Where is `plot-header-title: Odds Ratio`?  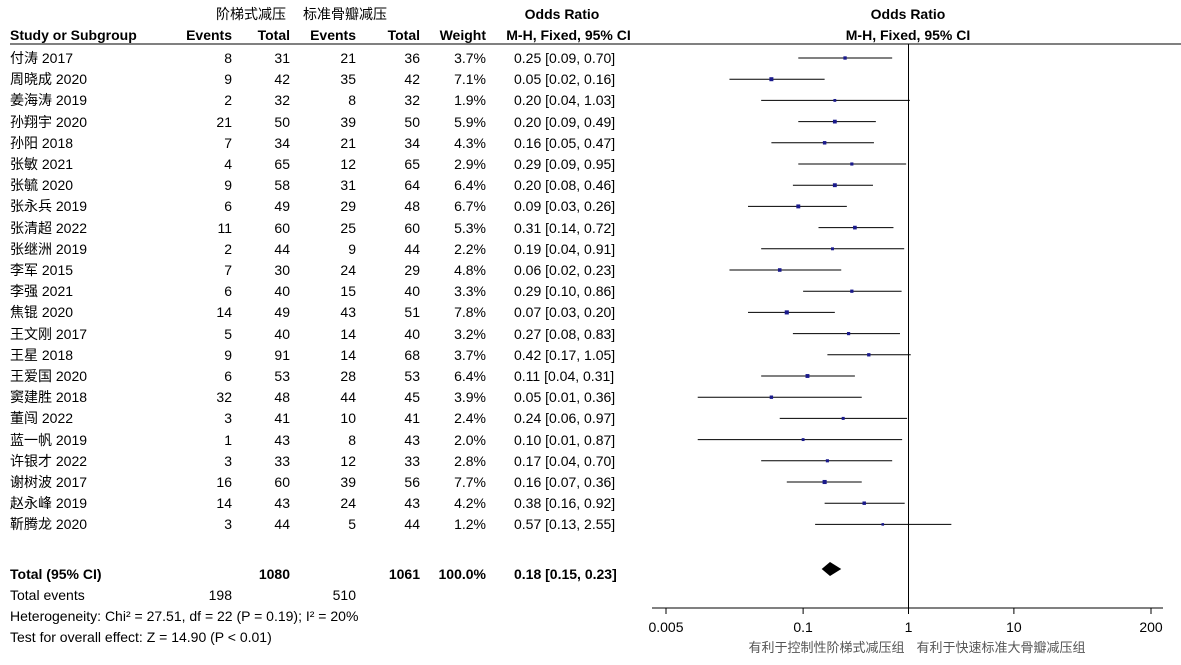 plot-header-title: Odds Ratio is located at coordinates (908, 14).